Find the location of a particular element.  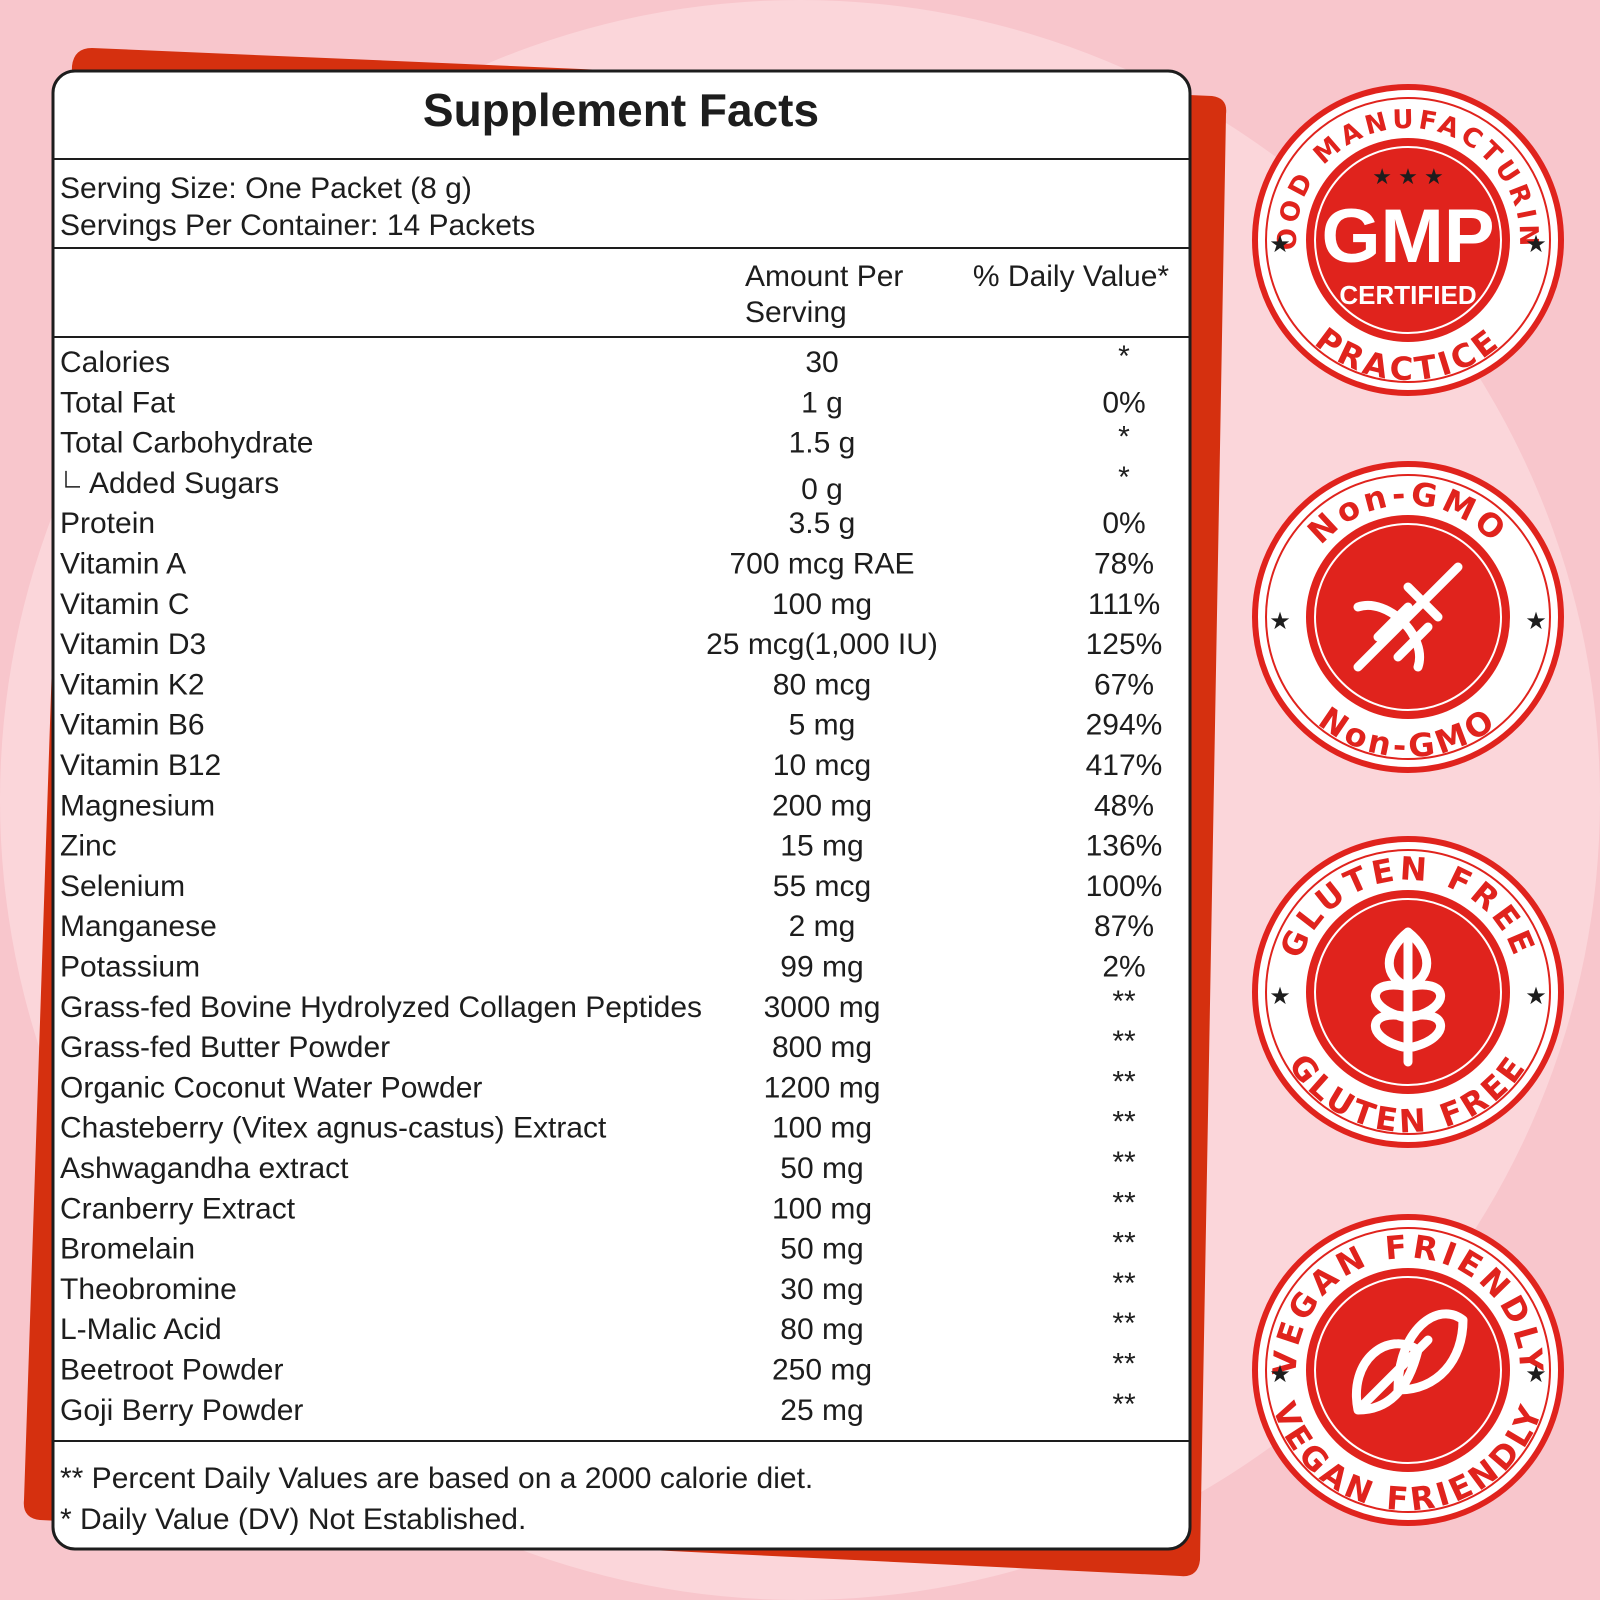

nutrient-daily-value: 136% is located at coordinates (1124, 846).